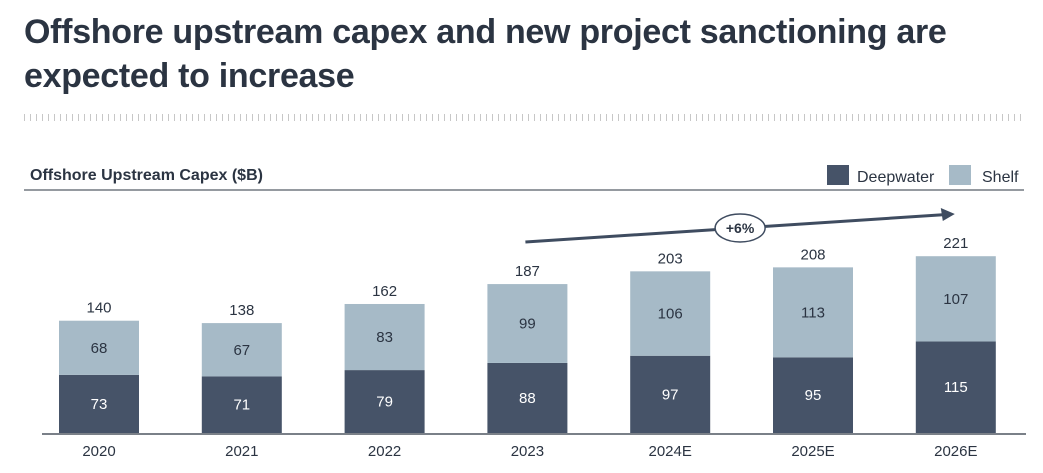 Image resolution: width=1043 pixels, height=473 pixels. Describe the element at coordinates (812, 451) in the screenshot. I see `x-tick-label: 2025E` at that location.